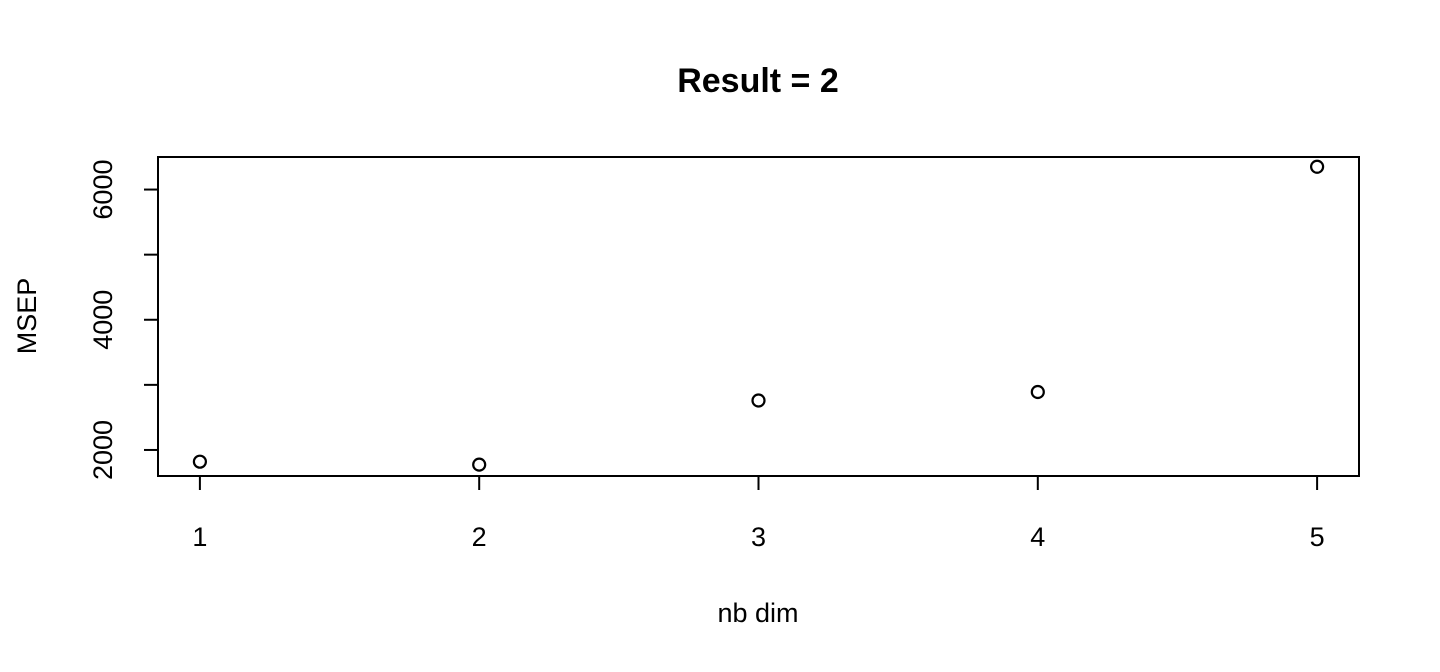 This screenshot has width=1440, height=672. What do you see at coordinates (103, 320) in the screenshot?
I see `y-tick-label: 4000` at bounding box center [103, 320].